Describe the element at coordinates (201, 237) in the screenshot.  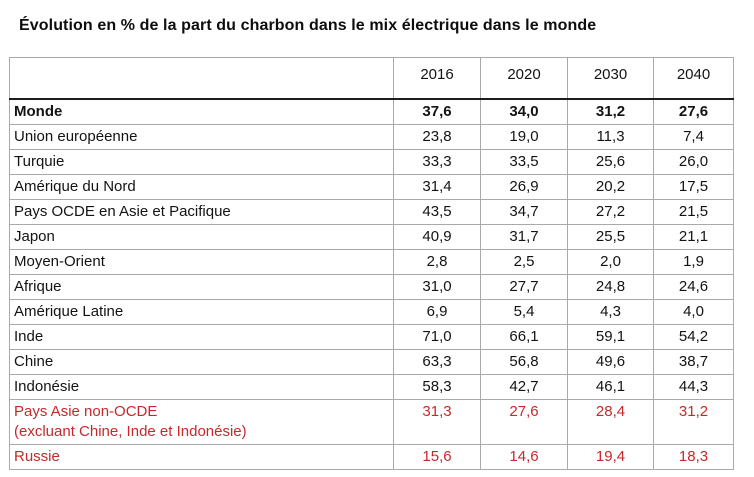
I see `row-label: Japon` at that location.